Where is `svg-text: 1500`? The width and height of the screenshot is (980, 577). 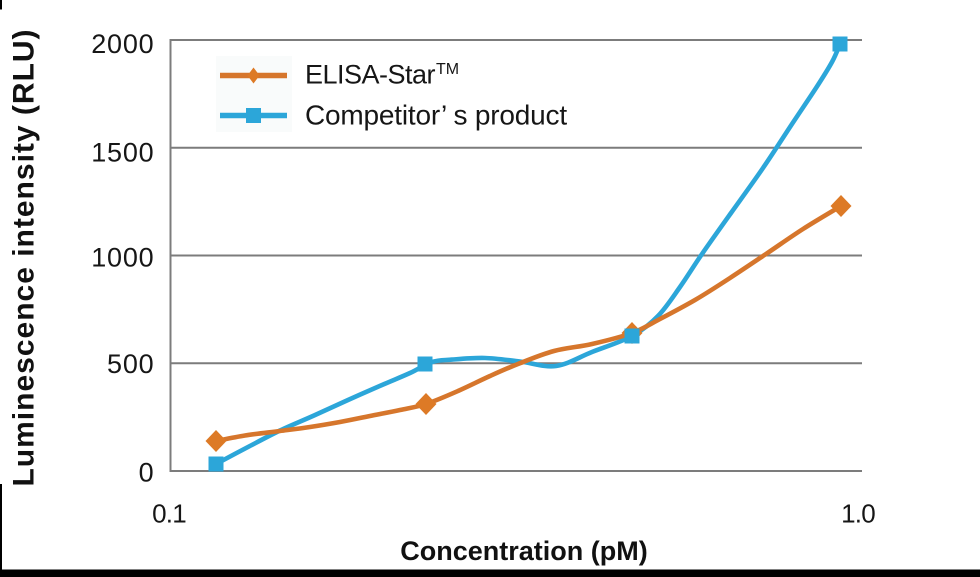 svg-text: 1500 is located at coordinates (122, 153).